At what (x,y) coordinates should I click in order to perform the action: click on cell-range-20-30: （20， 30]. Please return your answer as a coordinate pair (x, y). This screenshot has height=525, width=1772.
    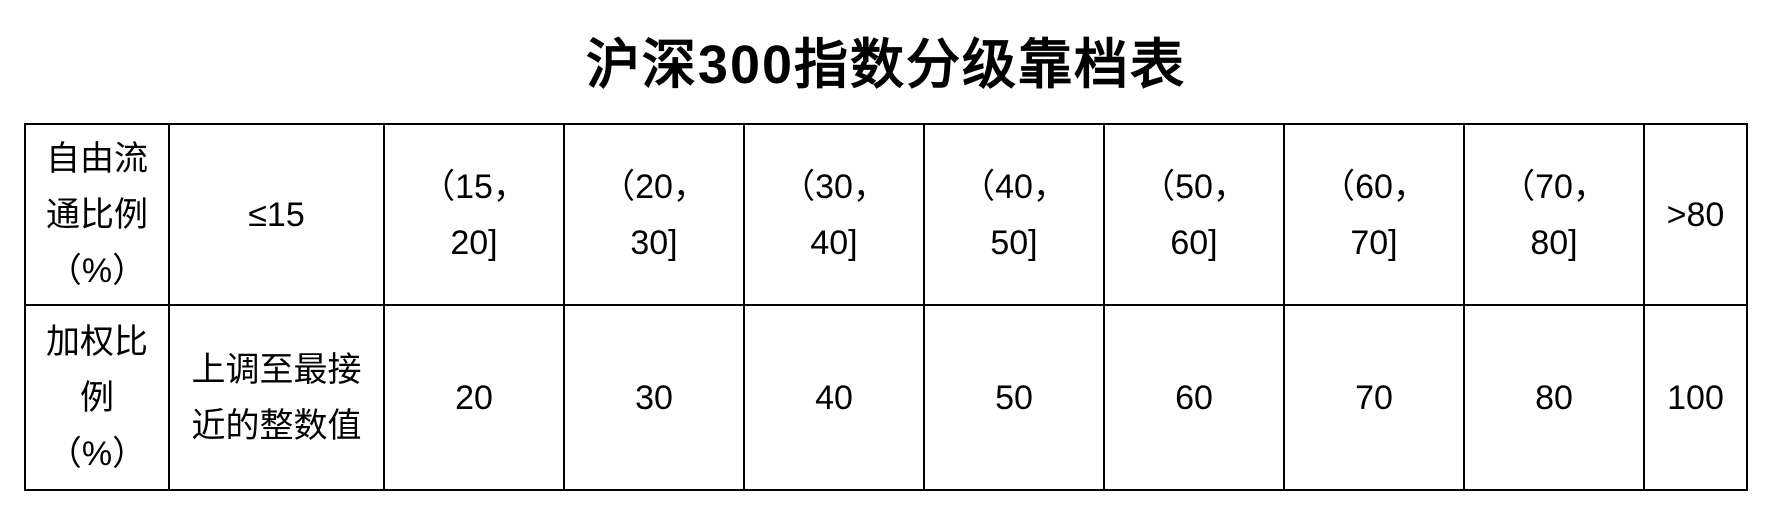
    Looking at the image, I should click on (655, 215).